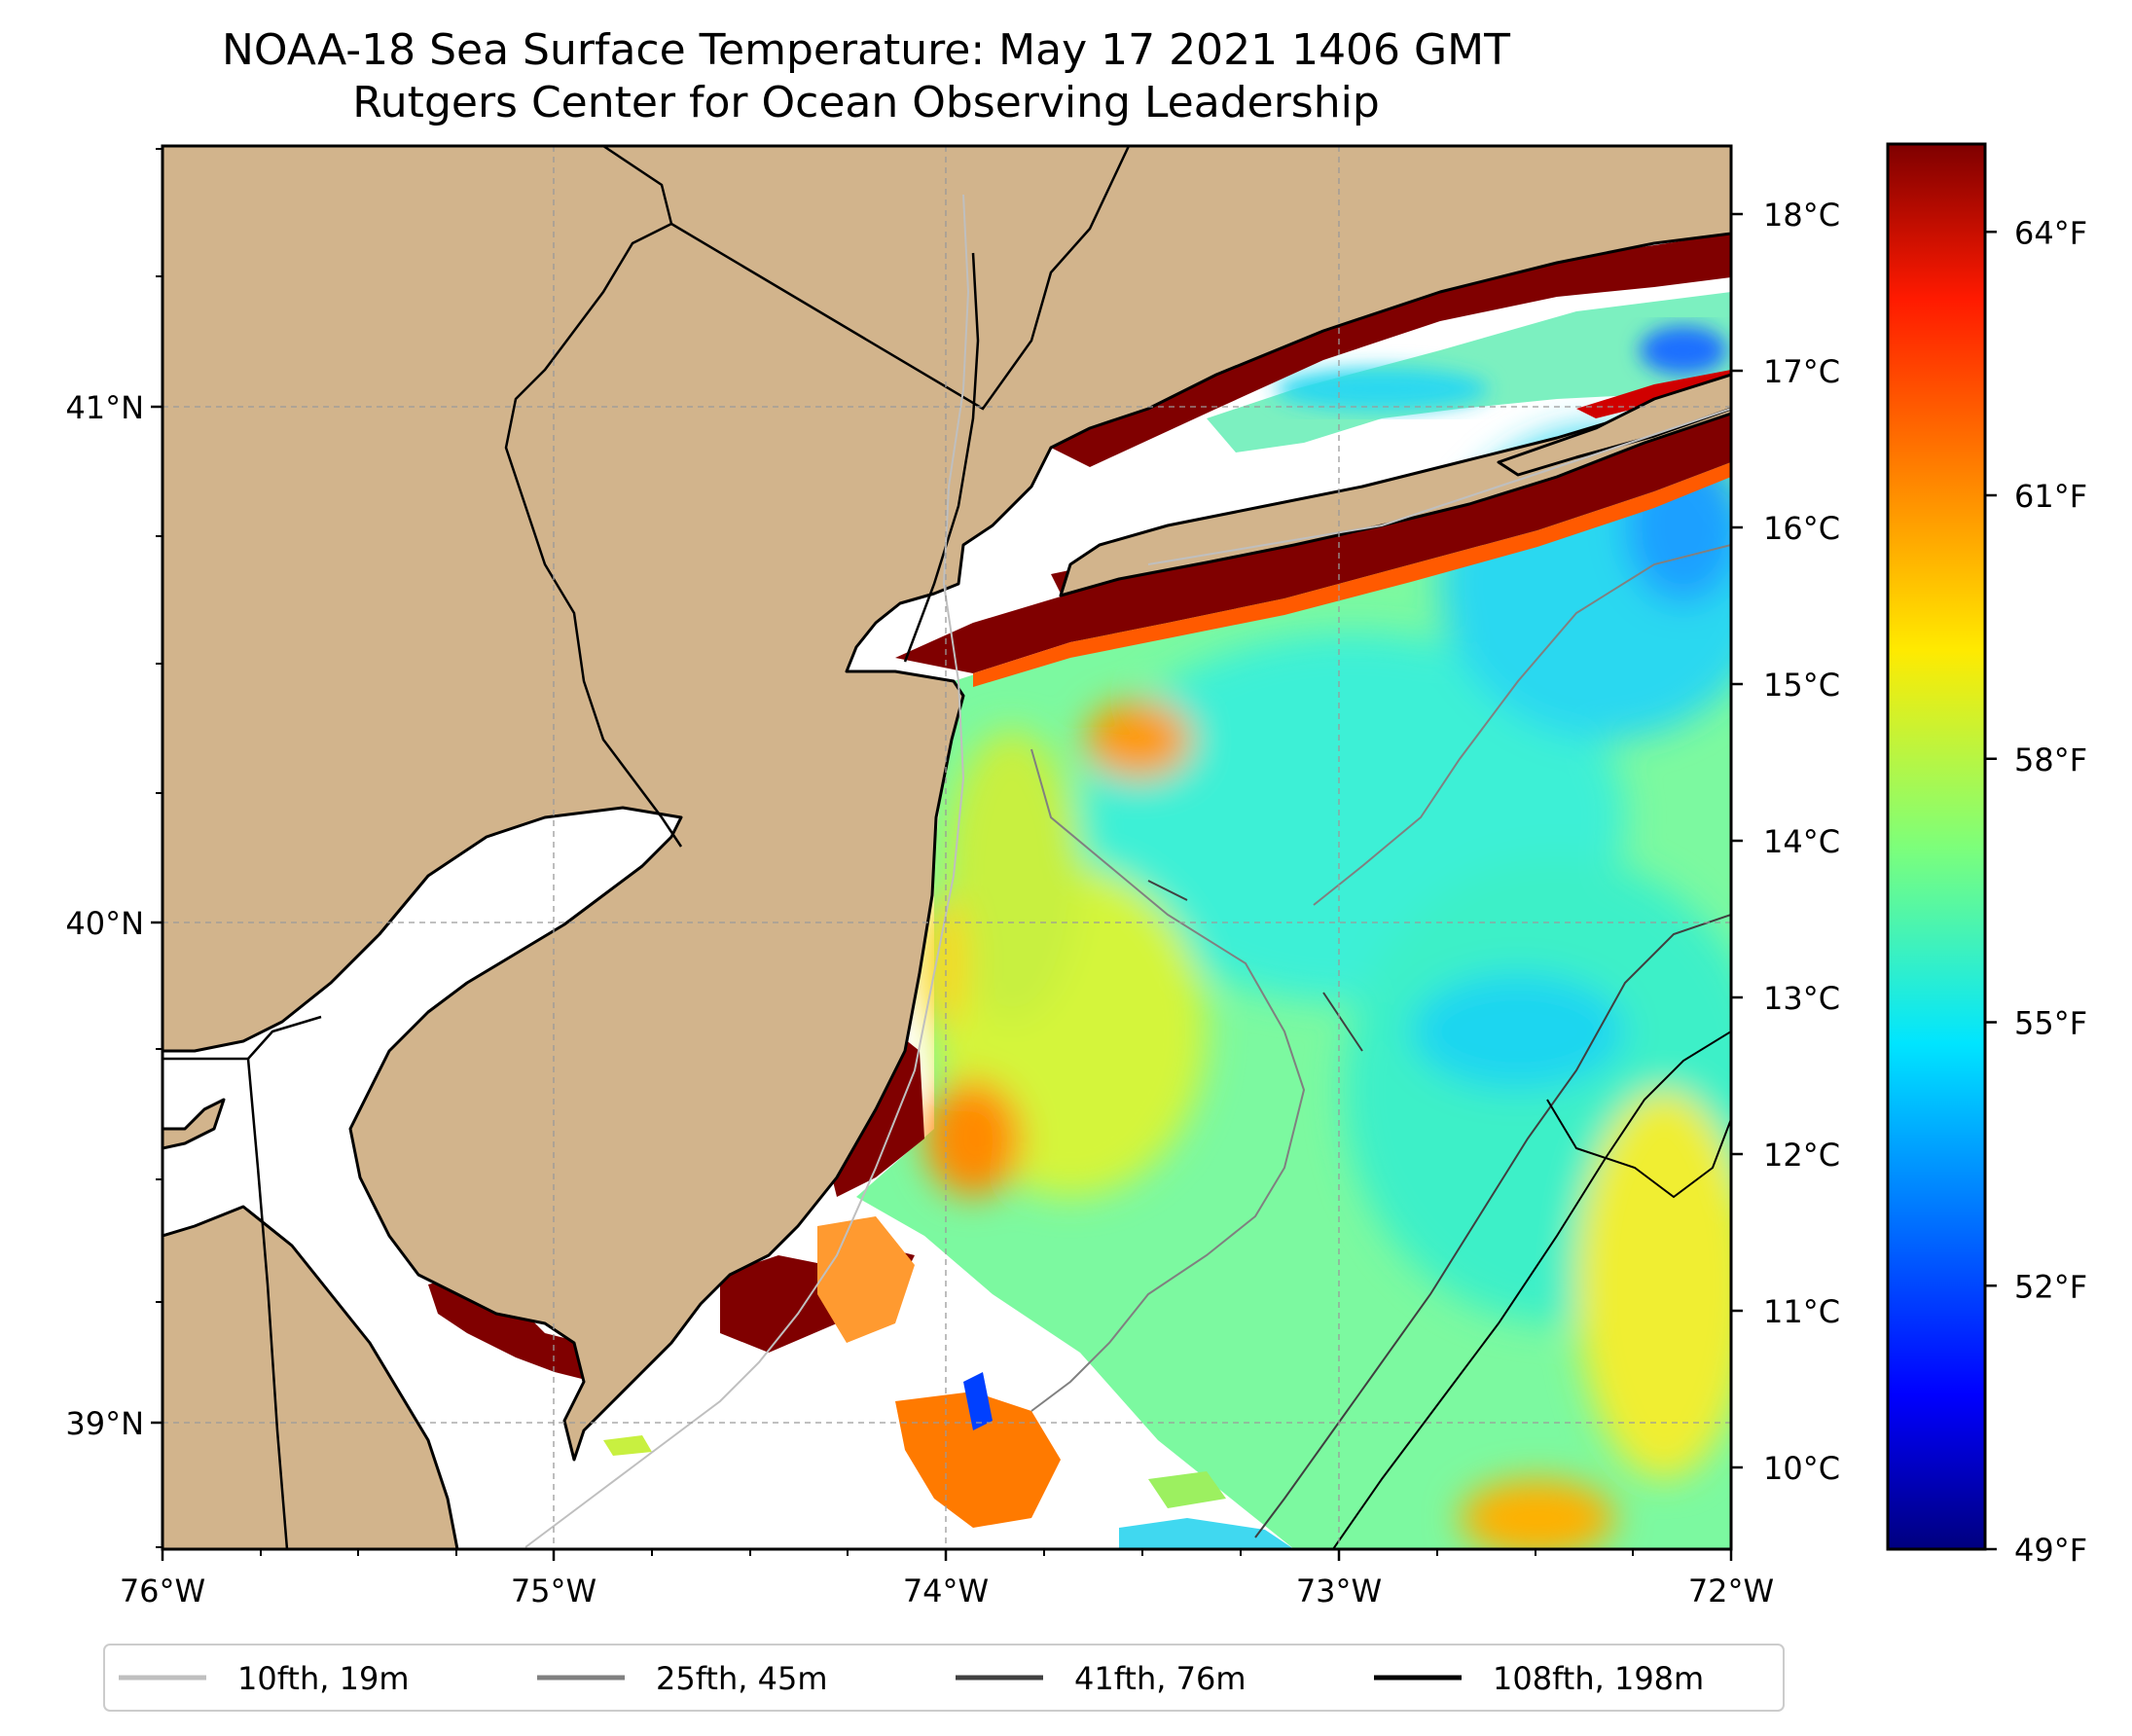 The image size is (2132, 1736). Describe the element at coordinates (2050, 233) in the screenshot. I see `colorbar-tick-label: 64°F` at that location.